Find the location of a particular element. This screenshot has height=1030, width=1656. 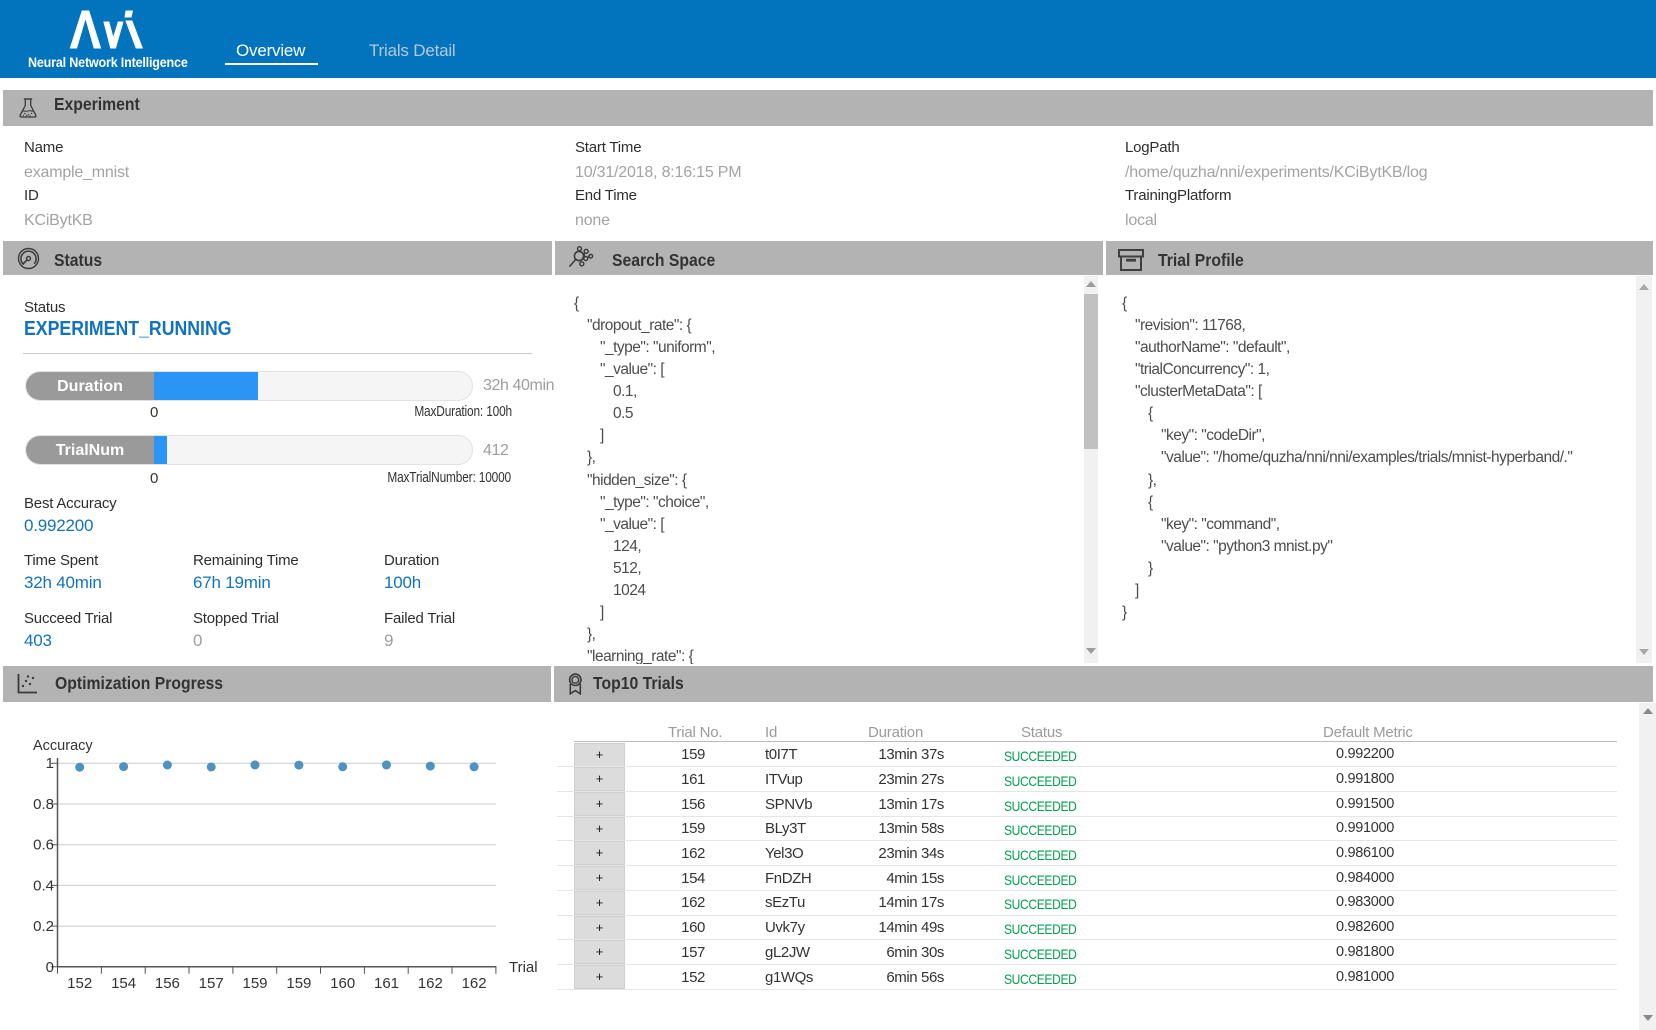

svg-text: Trial is located at coordinates (523, 967).